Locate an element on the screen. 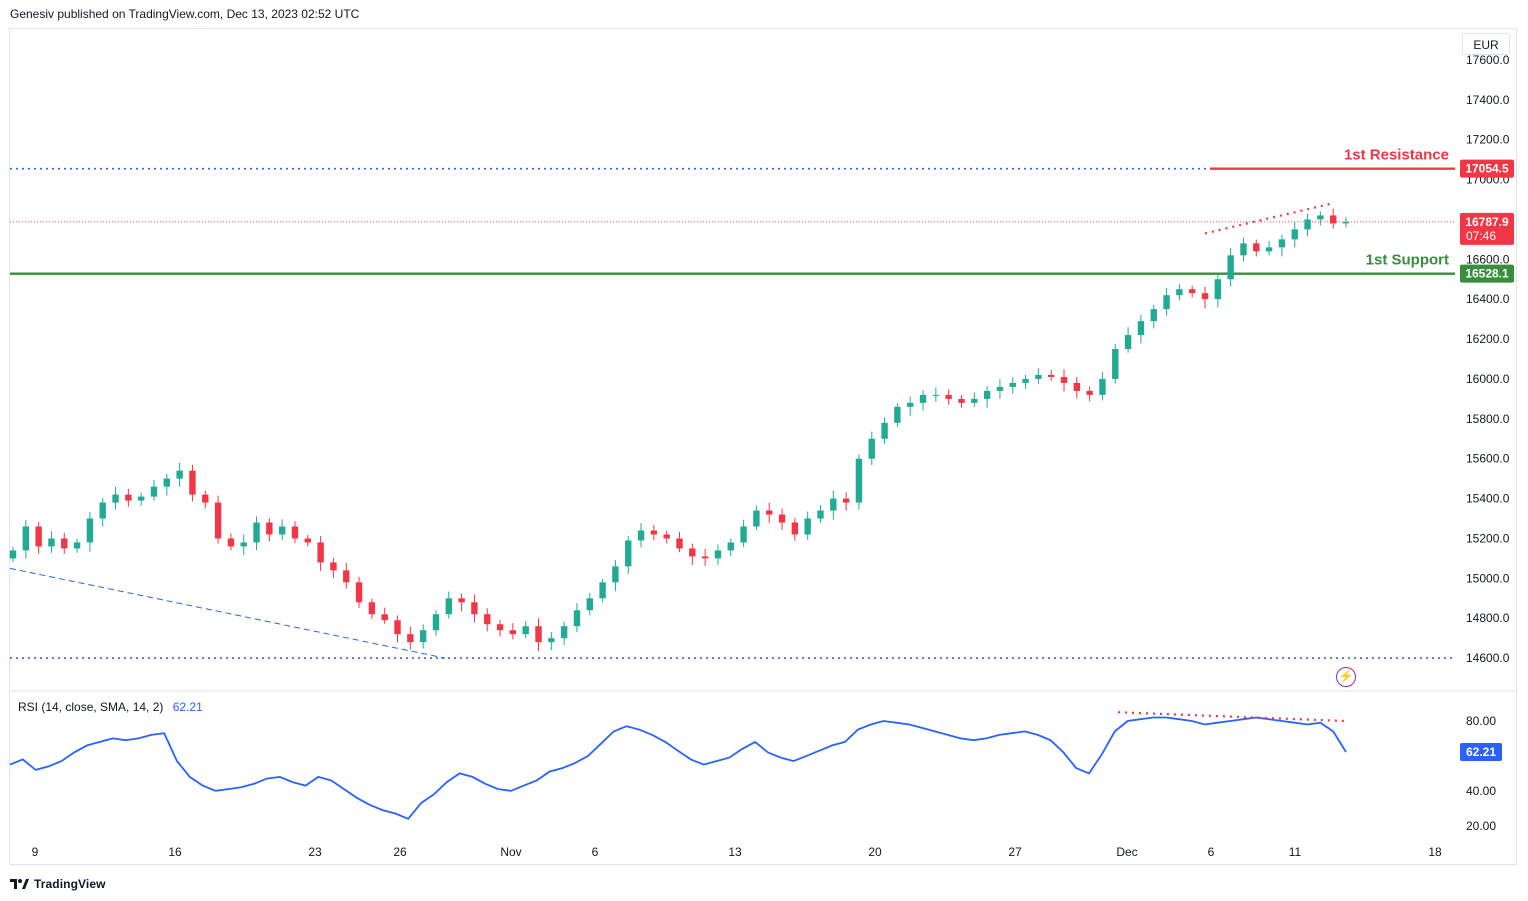  last-price-tag: 16787.907:46 is located at coordinates (1487, 228).